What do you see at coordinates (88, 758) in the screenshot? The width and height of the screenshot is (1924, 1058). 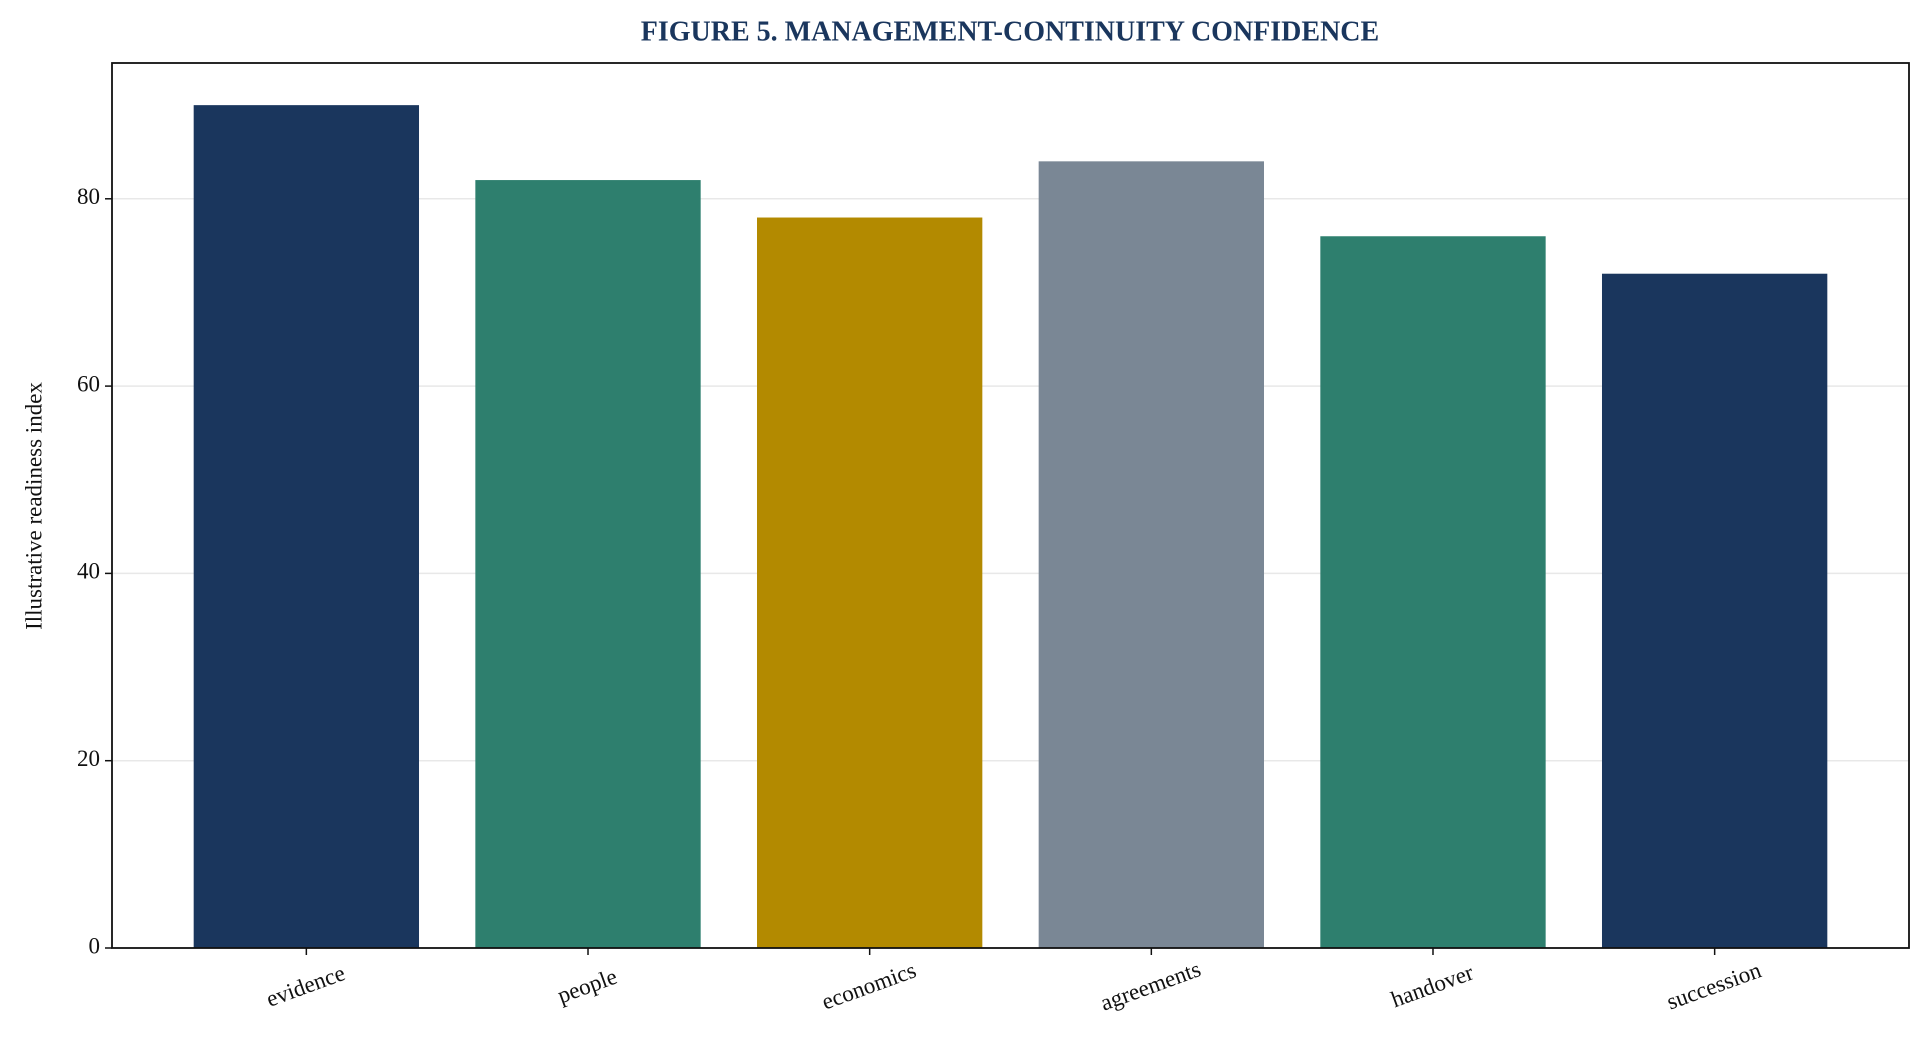 I see `y-tick-label: 20` at bounding box center [88, 758].